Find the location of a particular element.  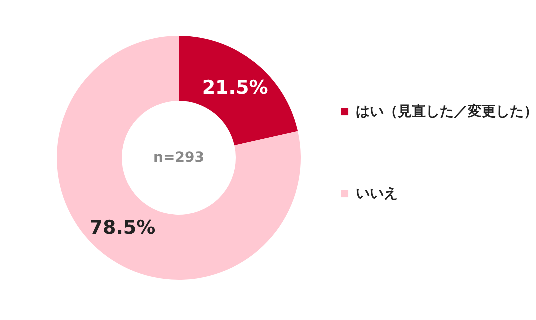

data-label: 21.5% is located at coordinates (235, 87).